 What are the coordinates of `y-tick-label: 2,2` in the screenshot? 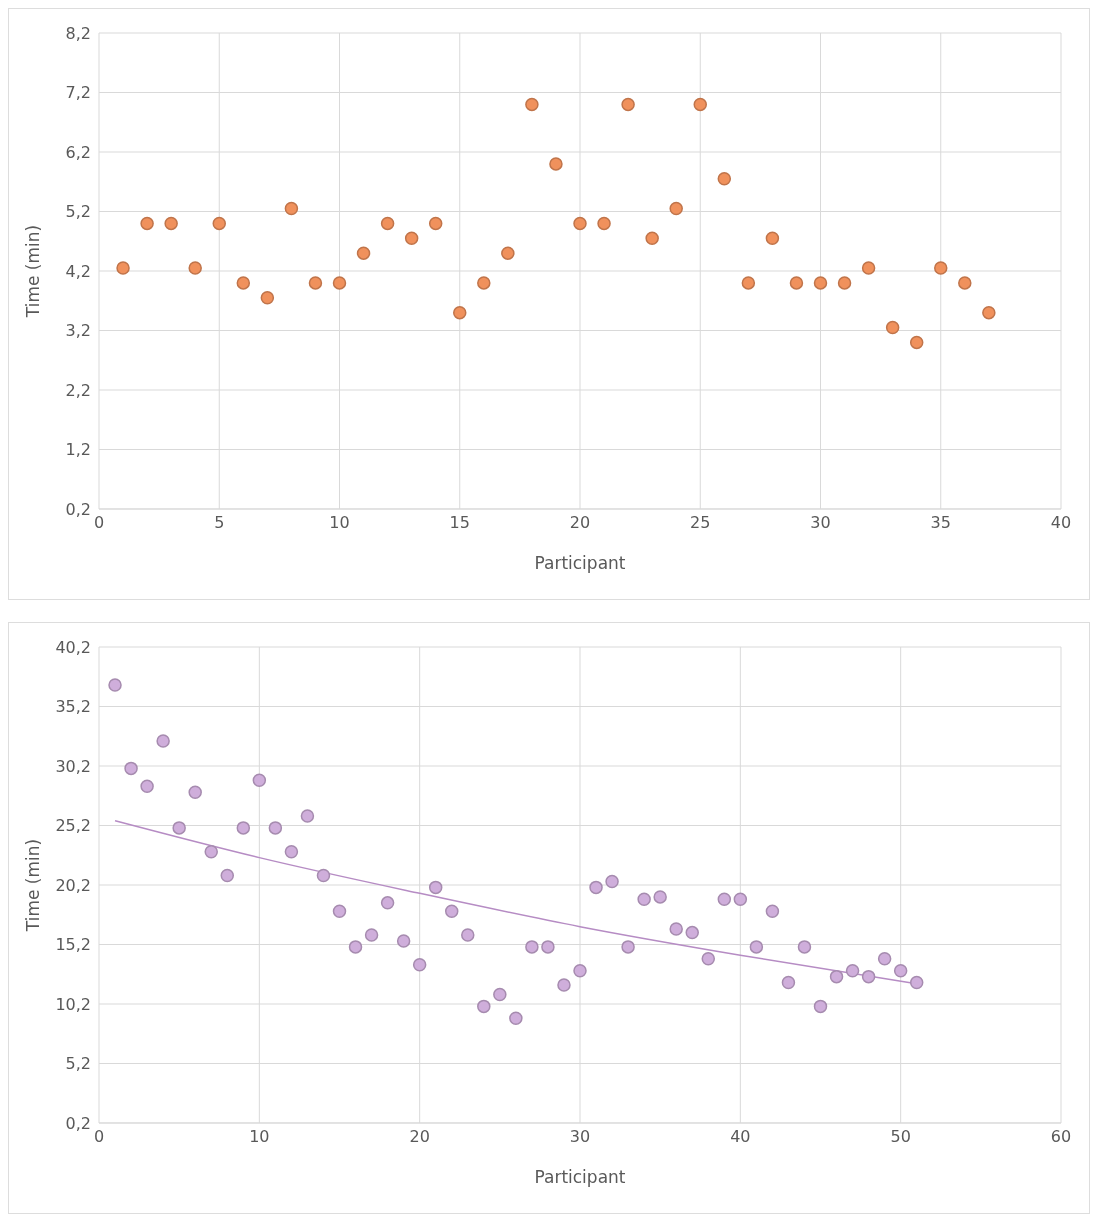 It's located at (78, 390).